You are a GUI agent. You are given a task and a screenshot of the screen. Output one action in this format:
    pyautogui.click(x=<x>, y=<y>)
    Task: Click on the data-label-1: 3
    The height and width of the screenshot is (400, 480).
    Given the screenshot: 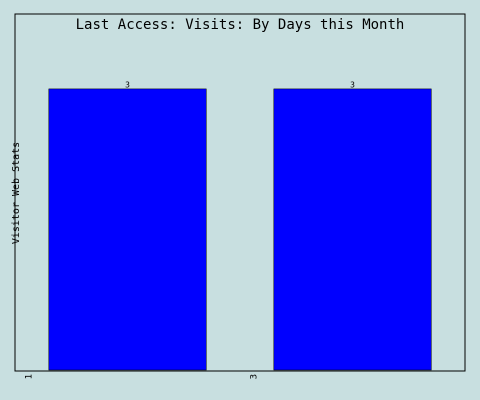 What is the action you would take?
    pyautogui.click(x=127, y=84)
    